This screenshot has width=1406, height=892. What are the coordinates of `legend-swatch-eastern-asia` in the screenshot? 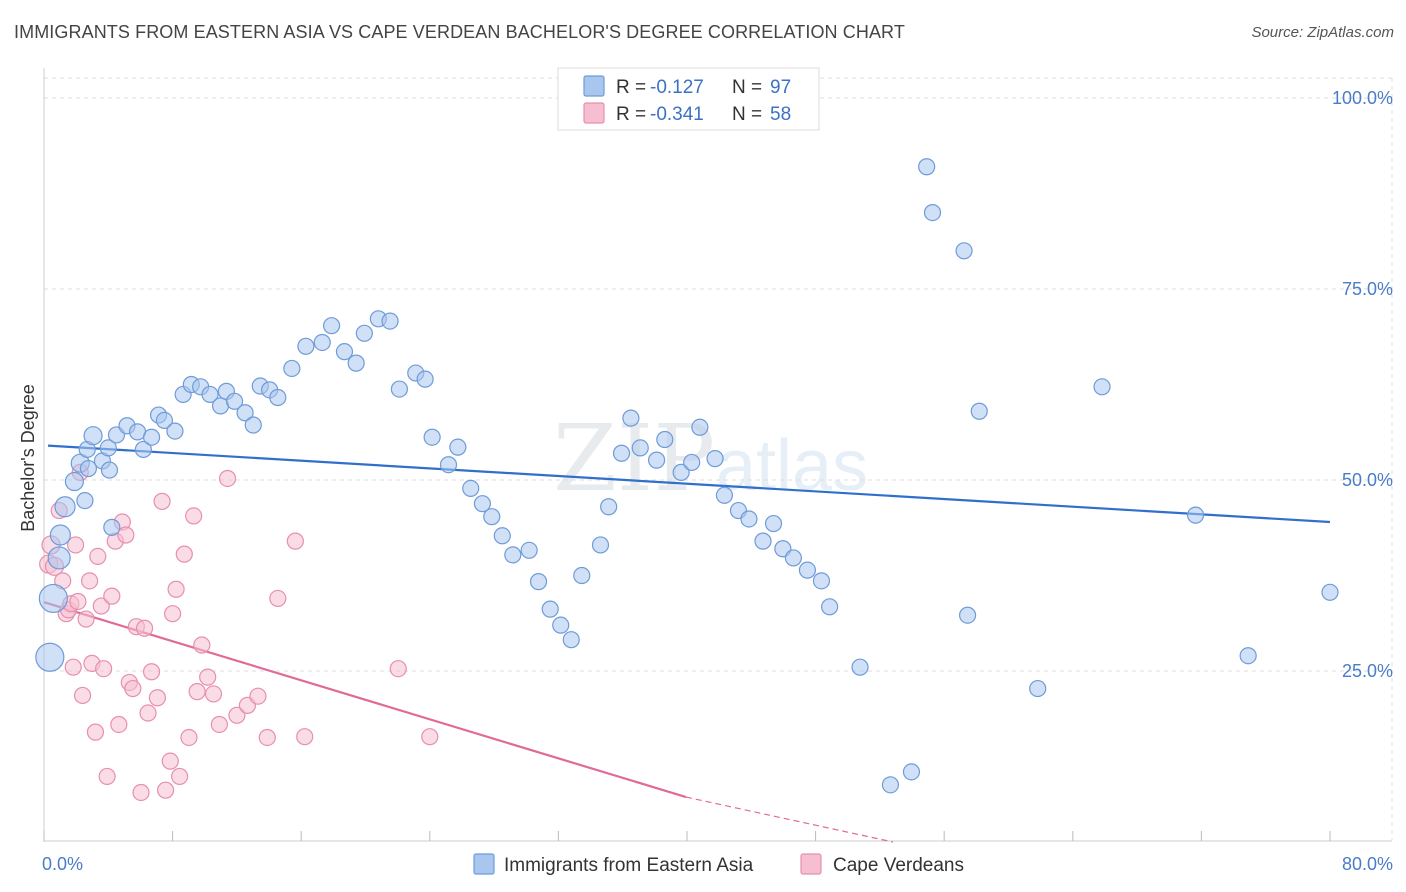 It's located at (594, 86).